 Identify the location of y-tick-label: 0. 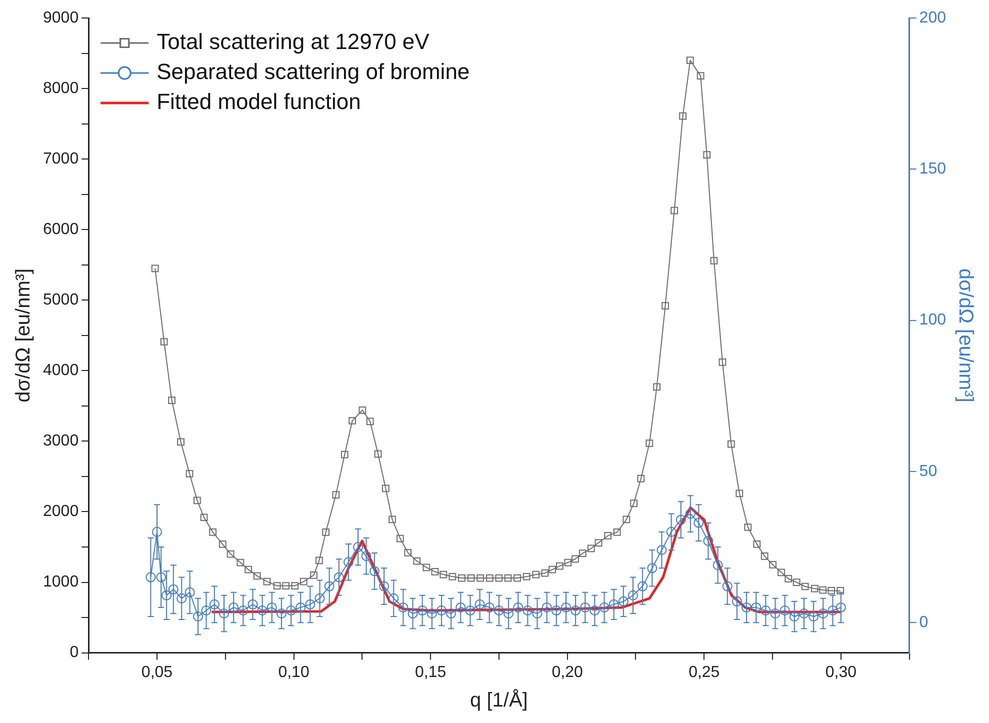
(74, 653).